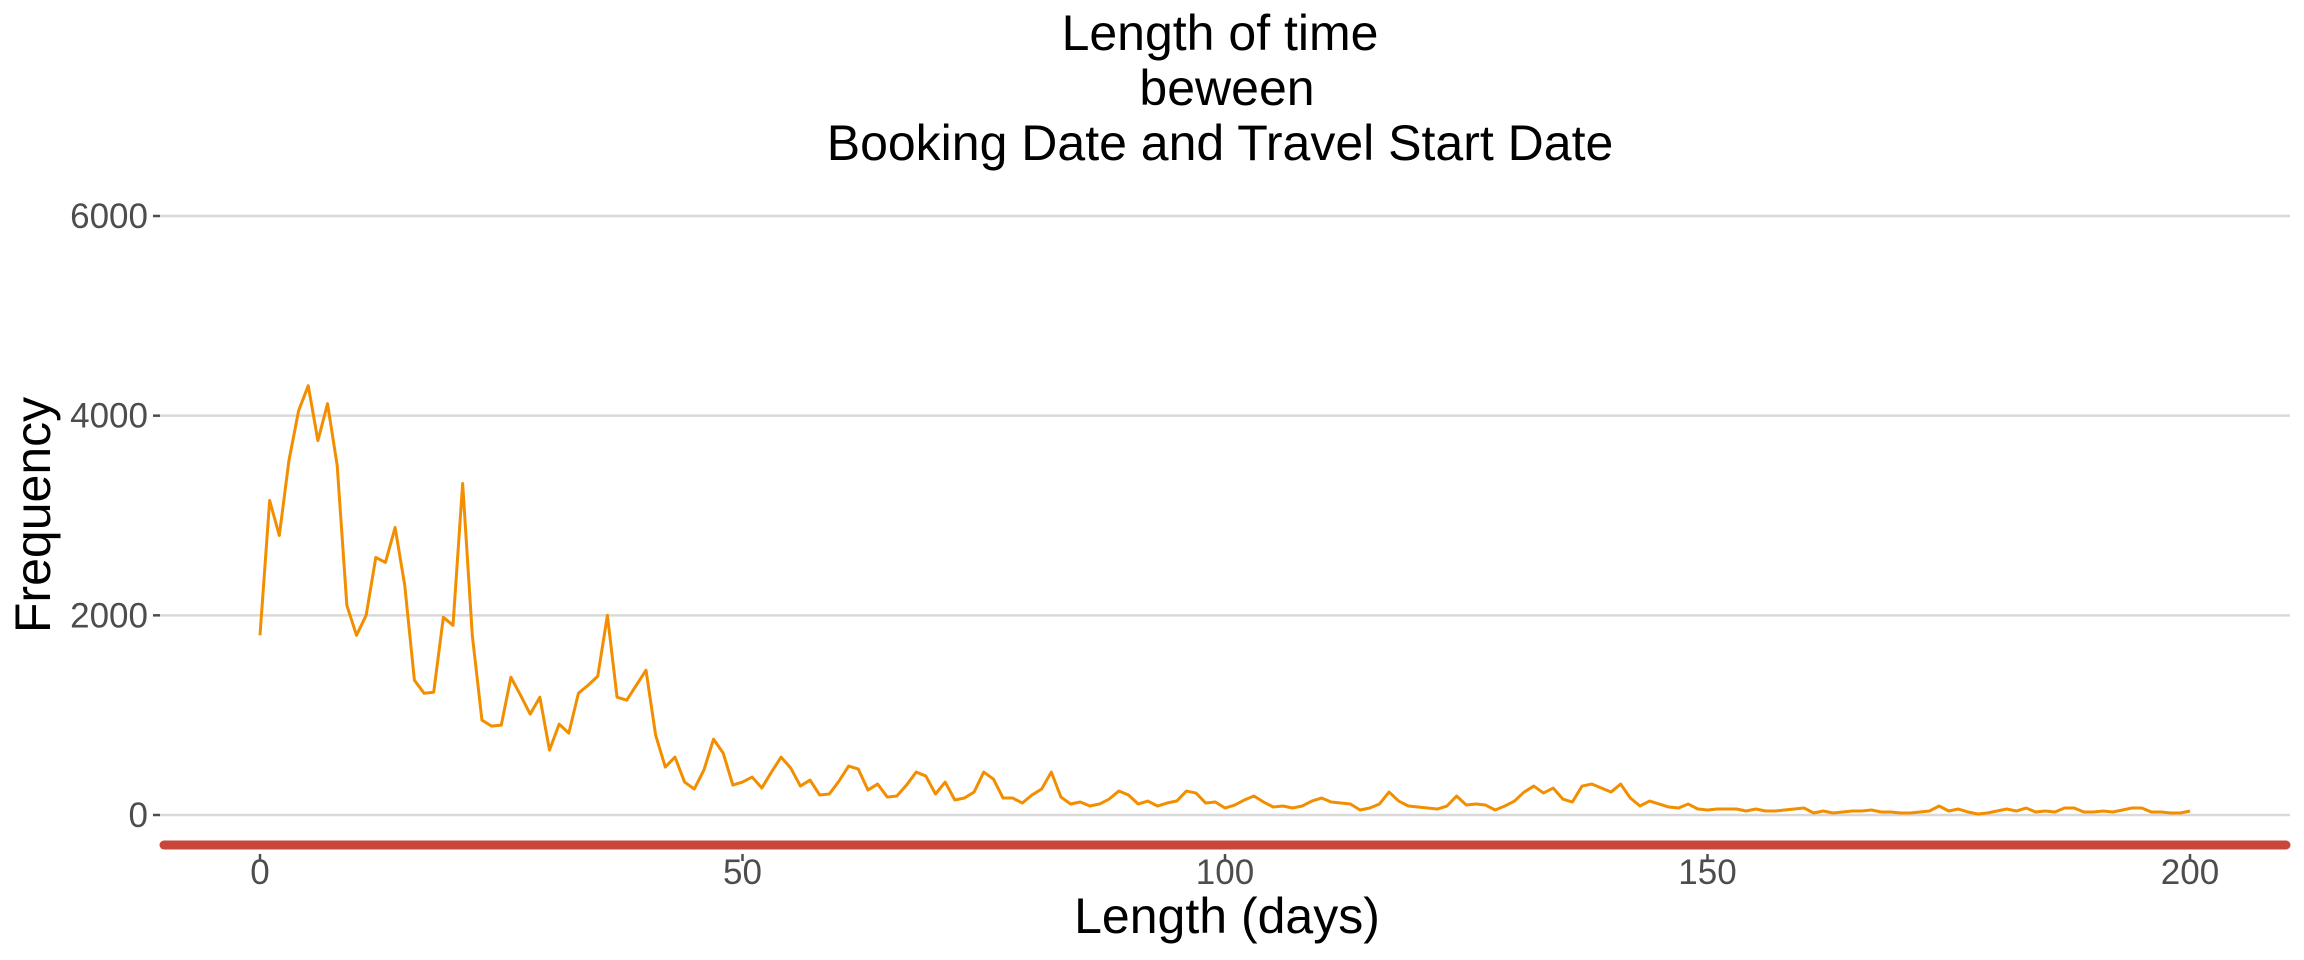  Describe the element at coordinates (33, 515) in the screenshot. I see `y-axis-title: Frequency` at that location.